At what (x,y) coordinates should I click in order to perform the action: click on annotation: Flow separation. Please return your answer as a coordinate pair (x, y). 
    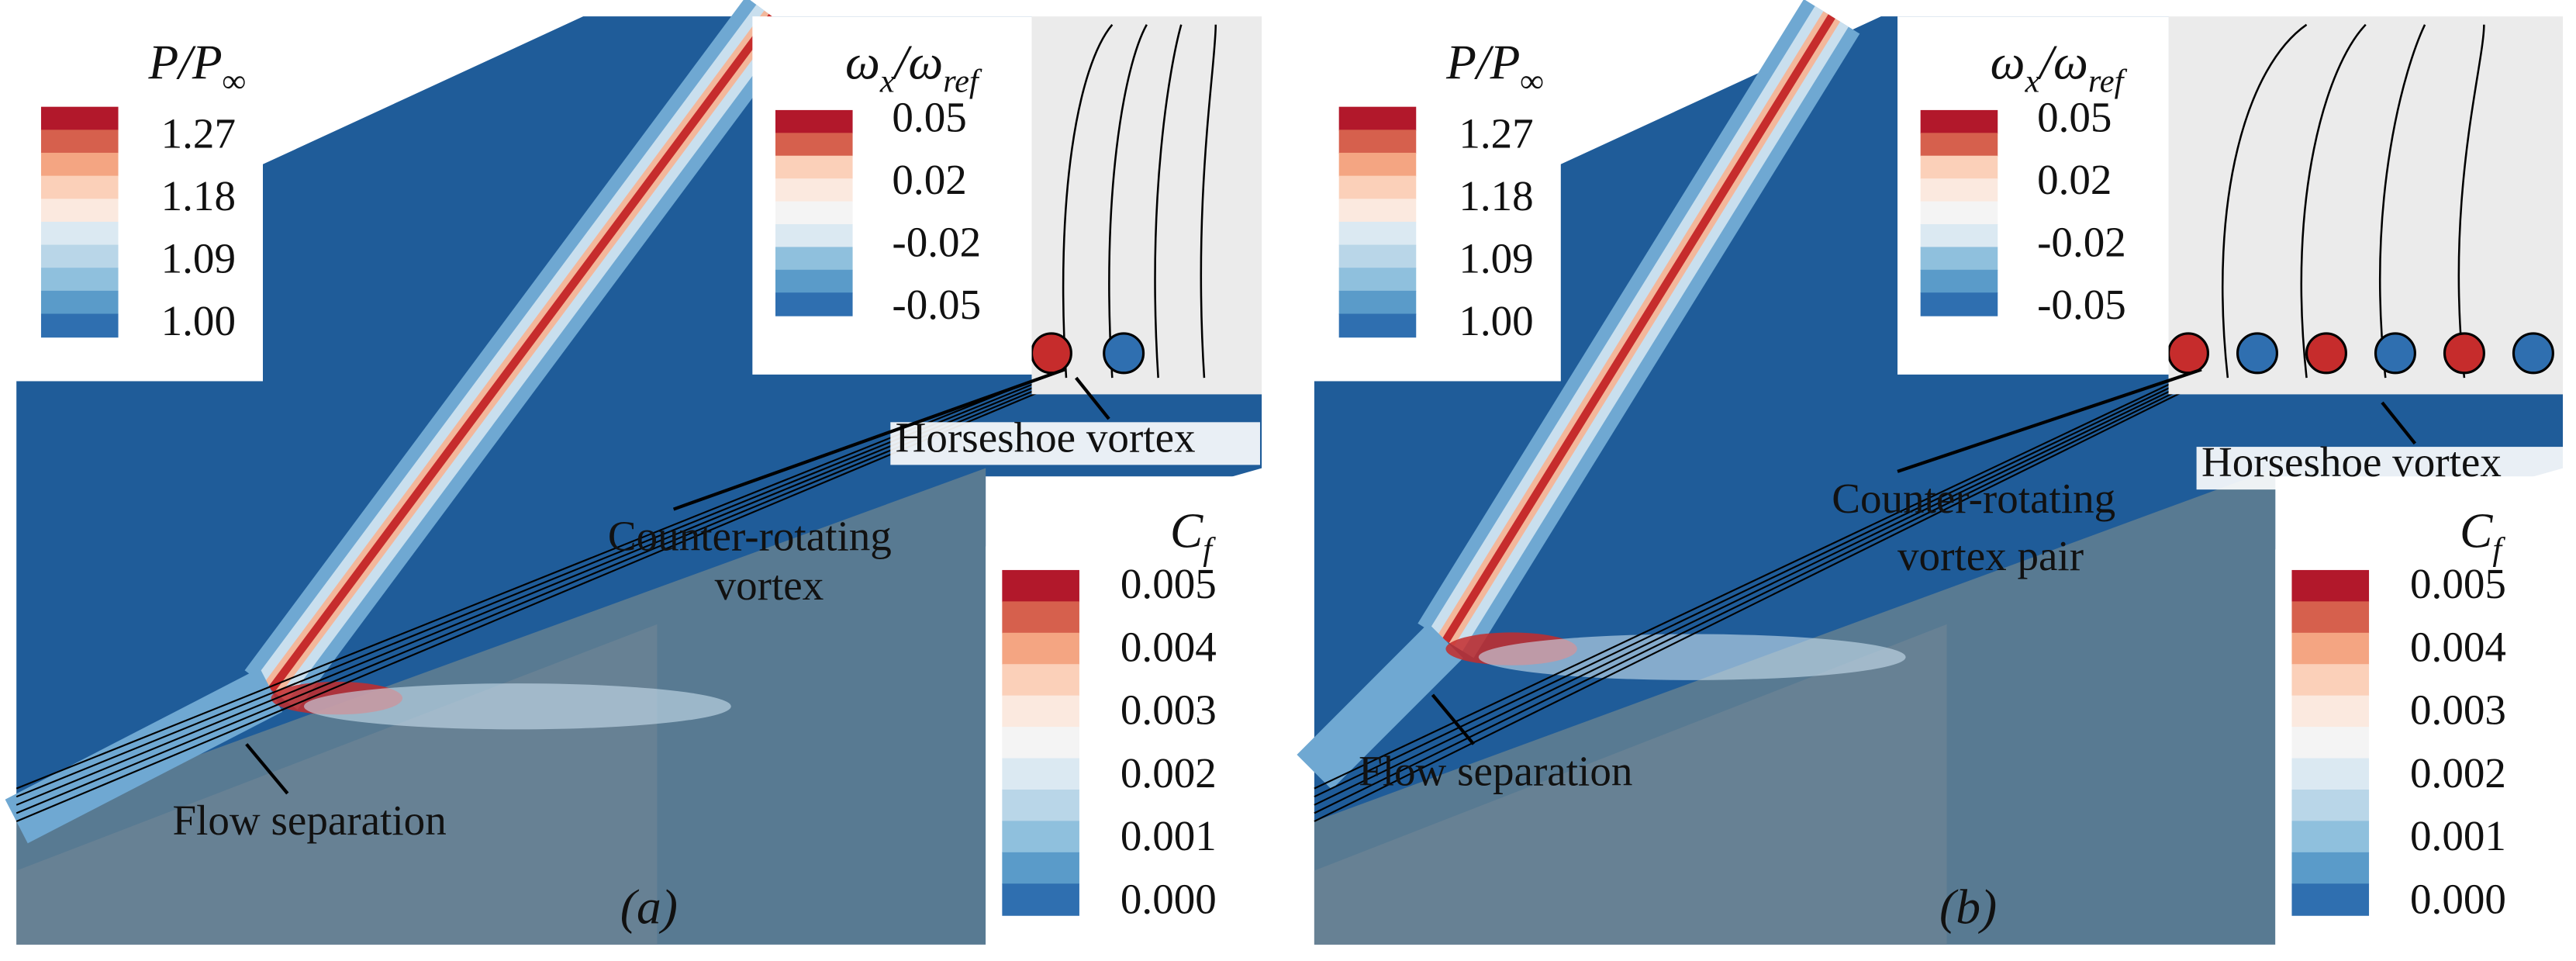
    Looking at the image, I should click on (1496, 770).